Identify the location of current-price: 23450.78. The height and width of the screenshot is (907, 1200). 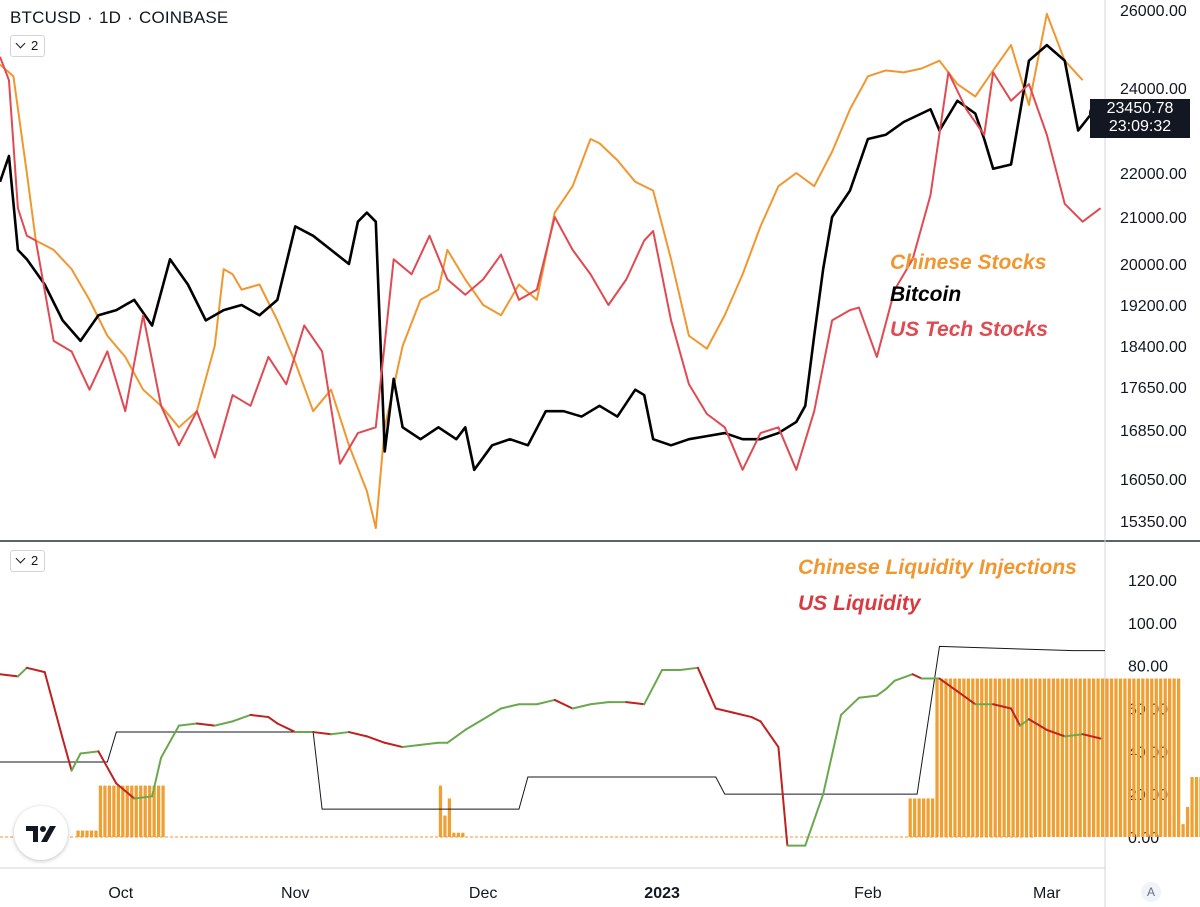
(1140, 108).